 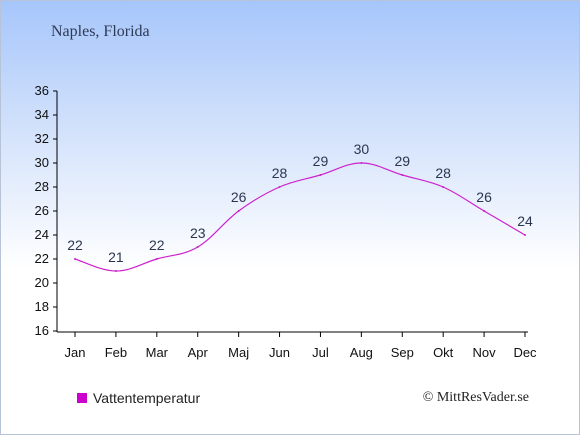 I want to click on legend: Vattentemperatur, so click(x=138, y=398).